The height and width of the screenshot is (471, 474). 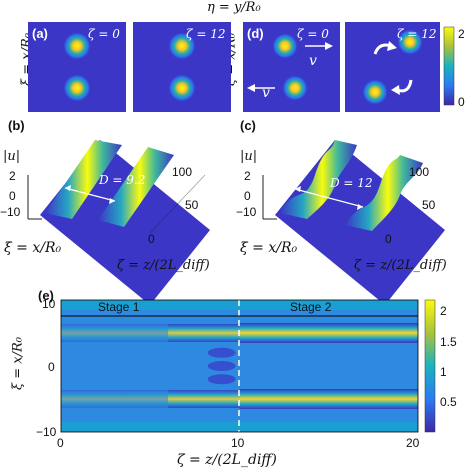 I want to click on panel-b-xtick: −10, so click(x=10, y=212).